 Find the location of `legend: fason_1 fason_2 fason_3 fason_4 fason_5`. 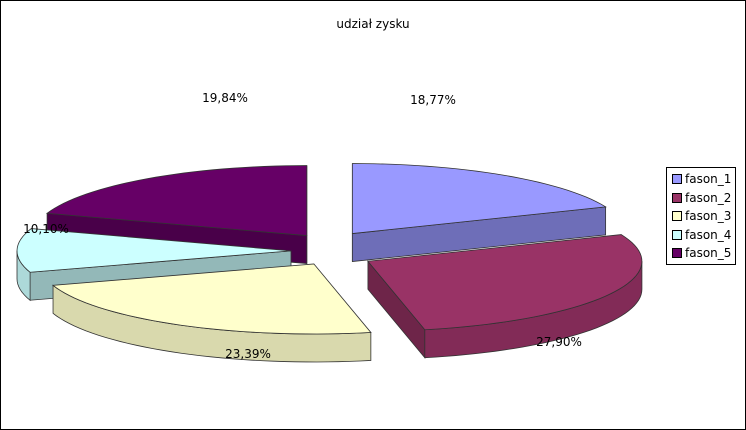

legend: fason_1 fason_2 fason_3 fason_4 fason_5 is located at coordinates (701, 216).